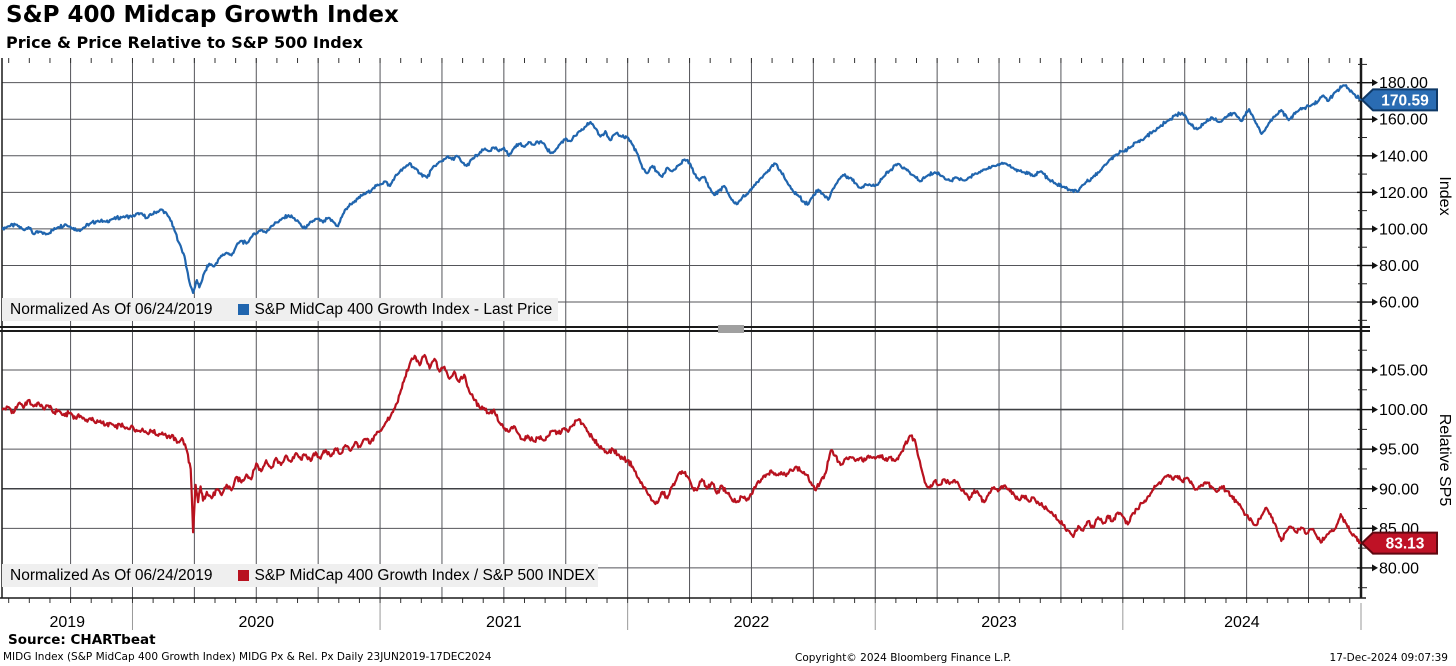  Describe the element at coordinates (1405, 100) in the screenshot. I see `price-badge-value: 170.59` at that location.